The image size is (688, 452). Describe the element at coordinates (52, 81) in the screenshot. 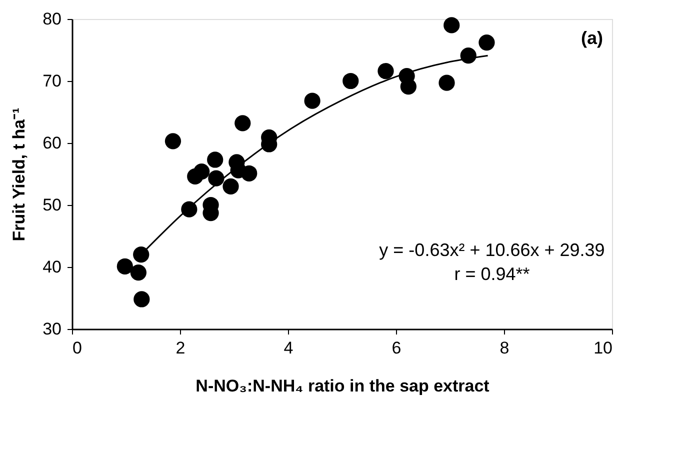

I see `y-tick-label: 70` at that location.